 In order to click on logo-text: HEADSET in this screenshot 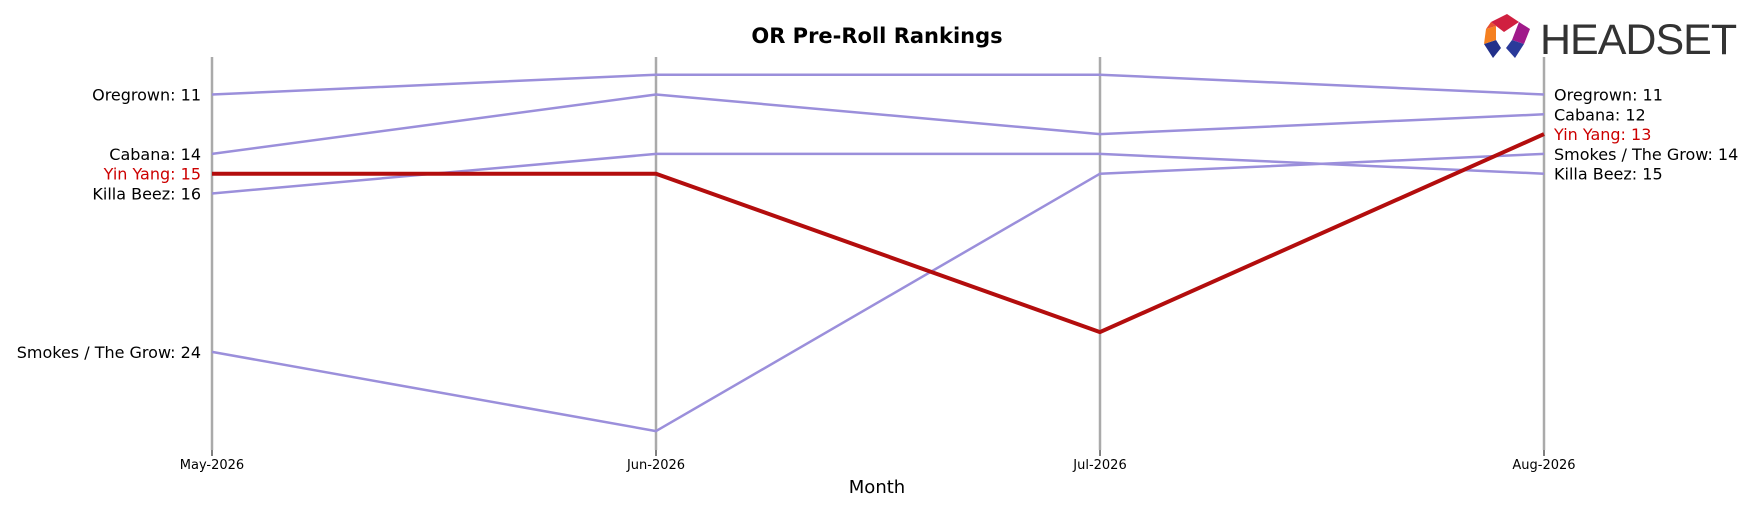, I will do `click(1638, 40)`.